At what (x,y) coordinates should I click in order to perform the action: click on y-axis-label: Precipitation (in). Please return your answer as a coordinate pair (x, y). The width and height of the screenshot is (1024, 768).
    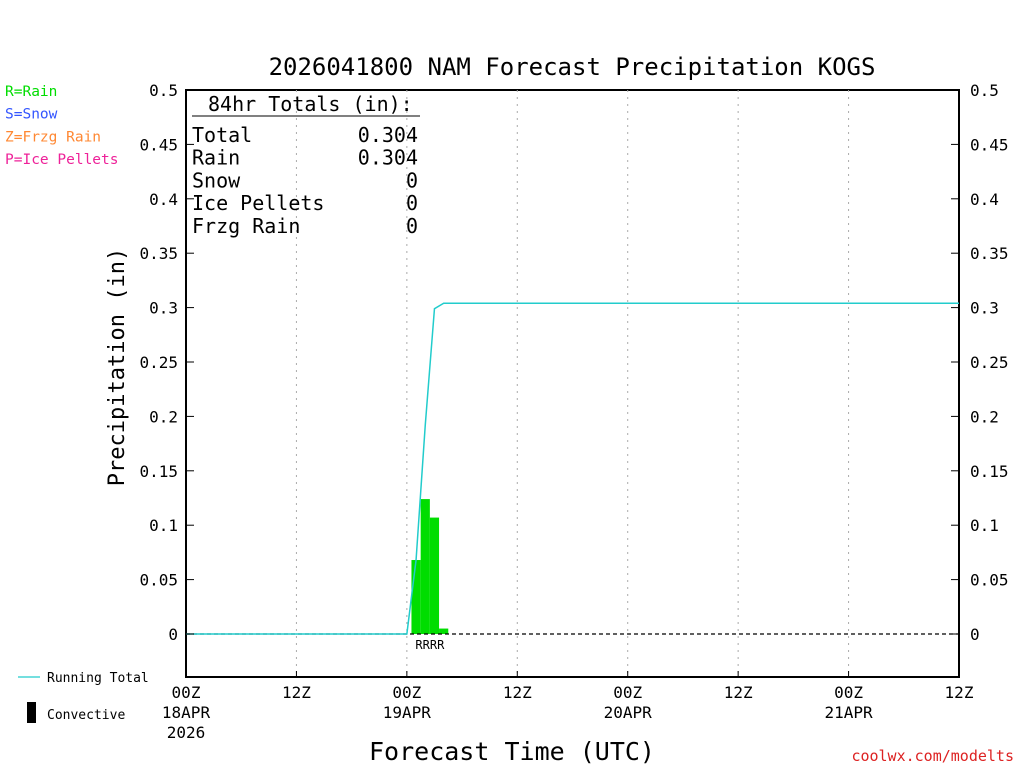
    Looking at the image, I should click on (117, 367).